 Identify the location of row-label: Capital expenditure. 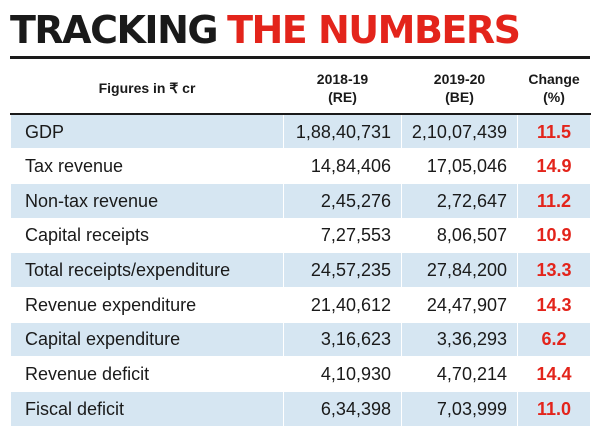
(147, 340).